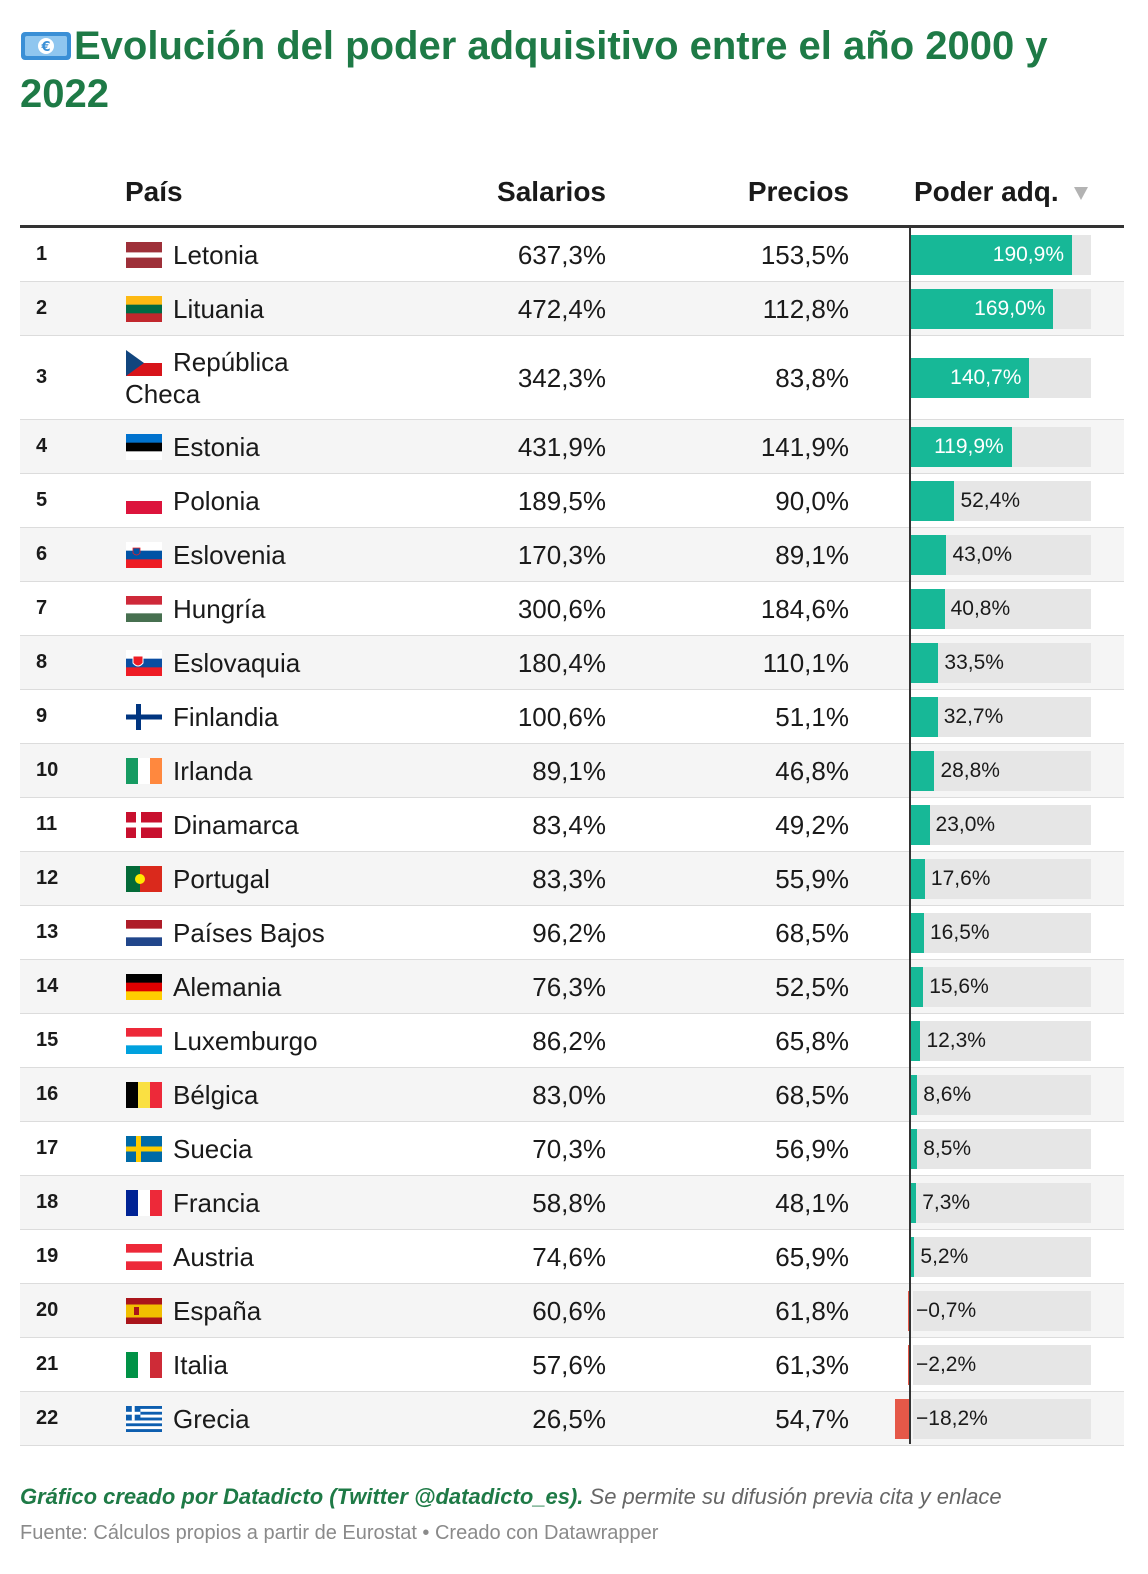 This screenshot has height=1574, width=1148. Describe the element at coordinates (569, 1365) in the screenshot. I see `salarios-value: 57,6%` at that location.